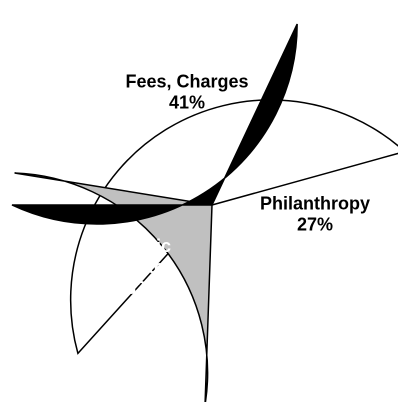 This screenshot has width=398, height=402. I want to click on slice-label: Philanthropy, so click(315, 203).